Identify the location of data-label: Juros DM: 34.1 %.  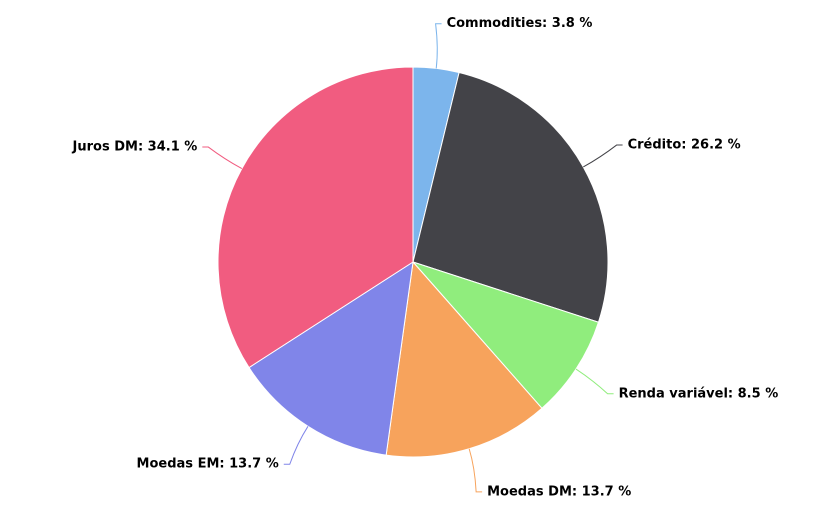
(135, 147).